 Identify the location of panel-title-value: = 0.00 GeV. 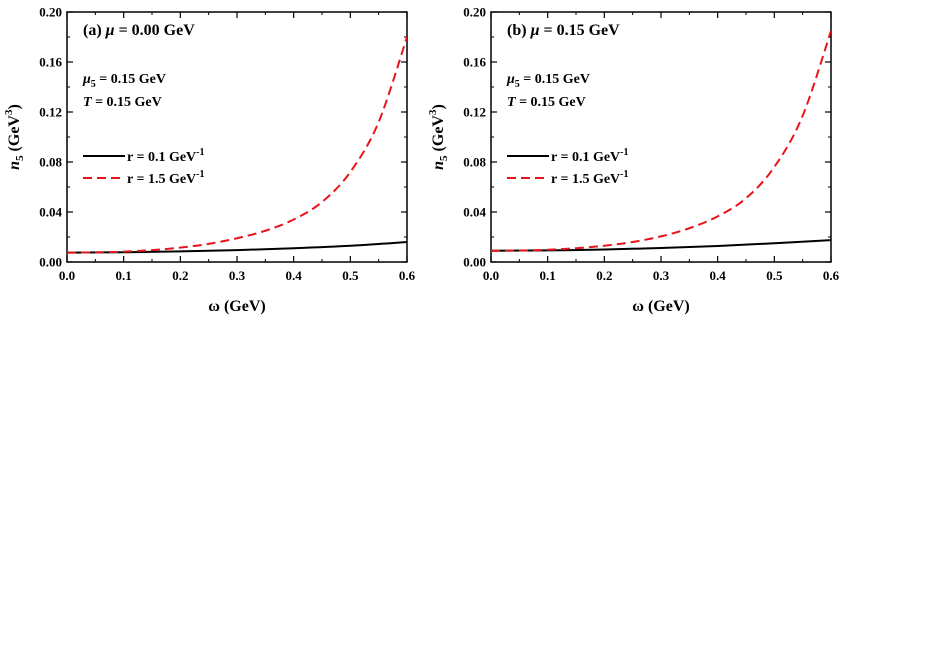
(155, 30).